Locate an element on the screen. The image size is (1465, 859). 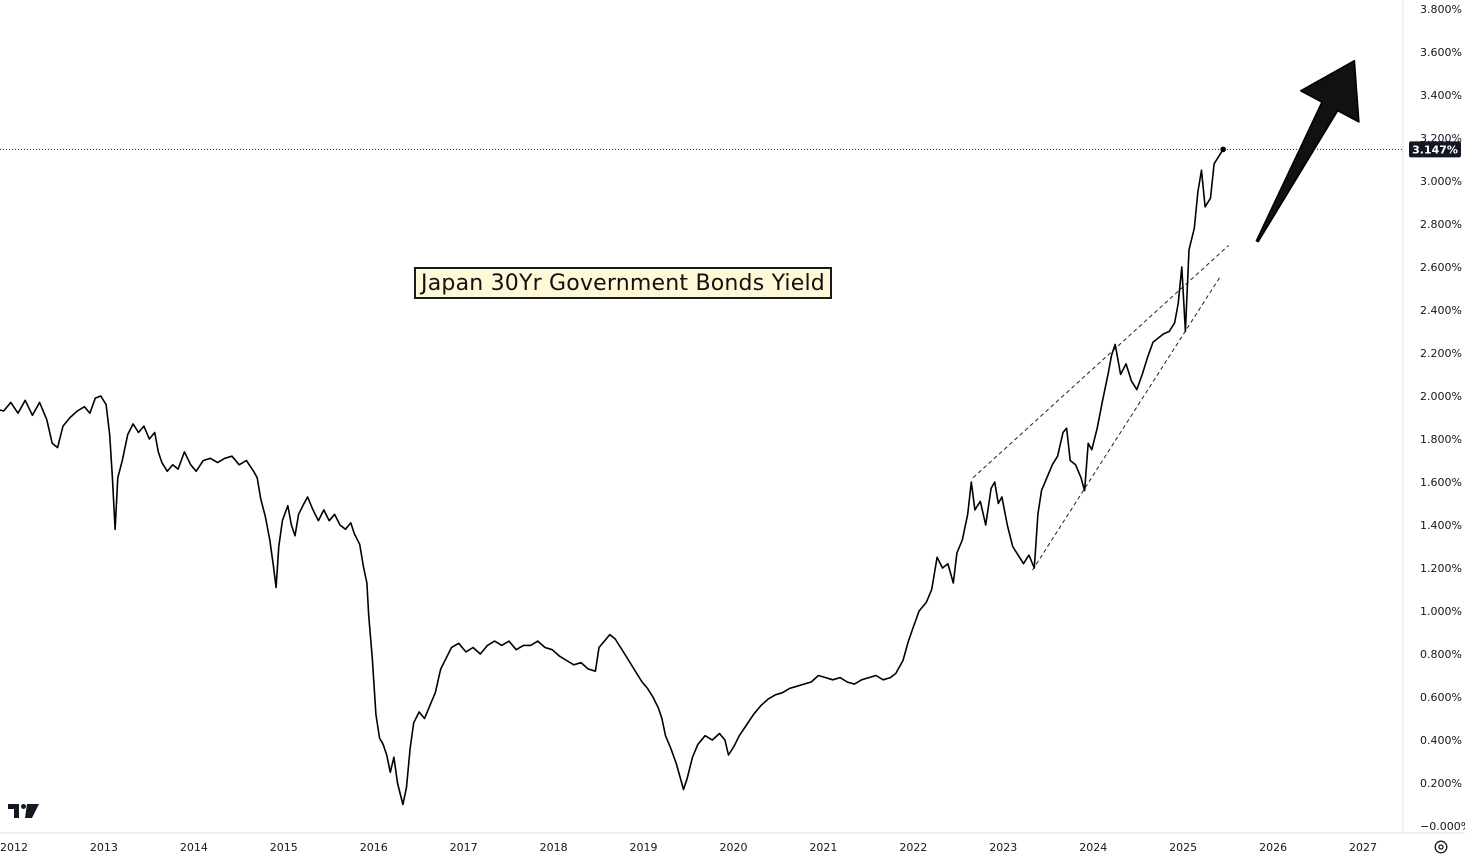
y-tick-label: 3.800% is located at coordinates (1441, 9).